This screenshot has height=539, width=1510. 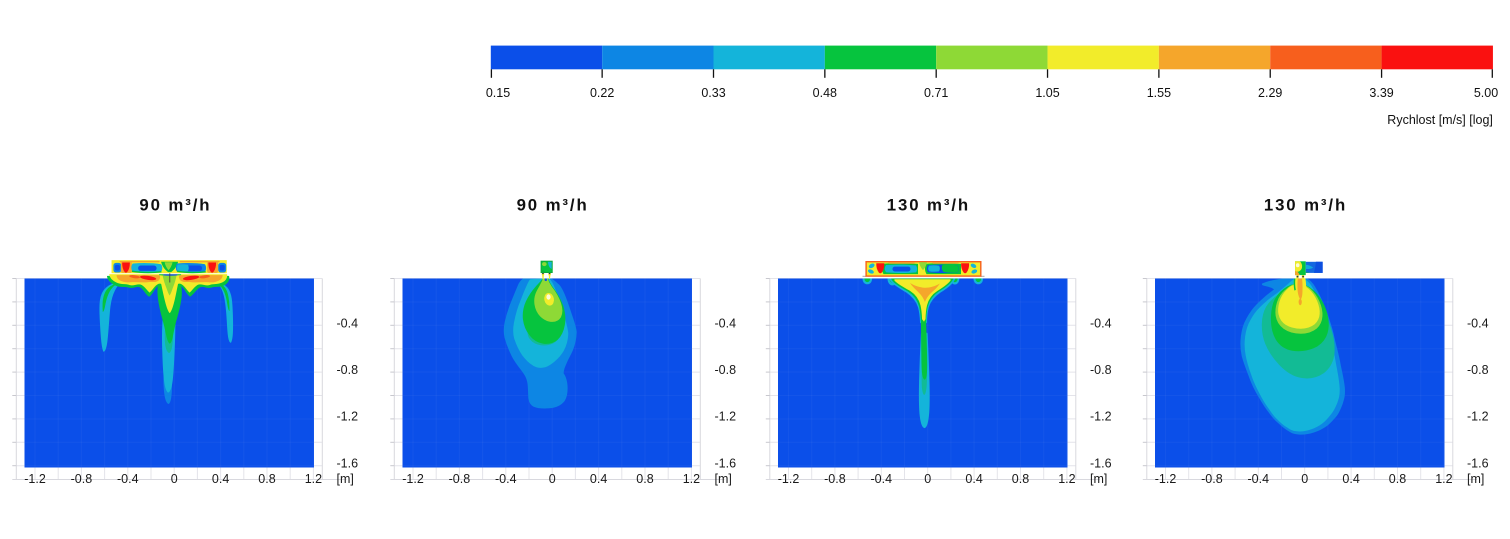 What do you see at coordinates (1440, 120) in the screenshot?
I see `svg-text: Rychlost [m/s] [log]` at bounding box center [1440, 120].